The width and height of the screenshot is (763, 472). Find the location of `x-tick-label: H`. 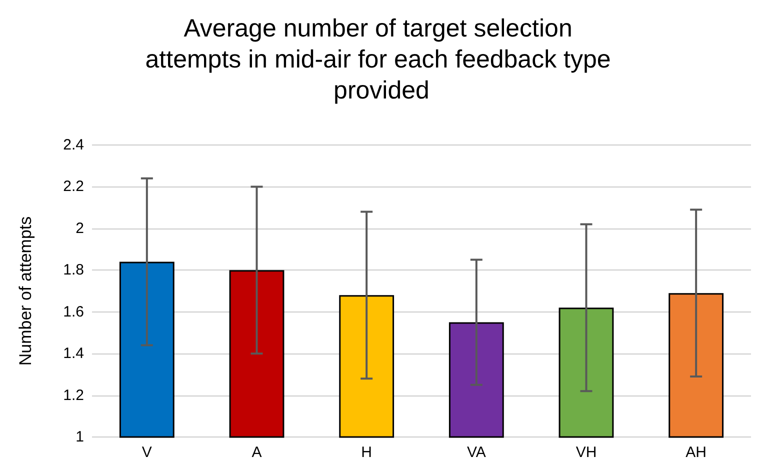

x-tick-label: H is located at coordinates (366, 452).